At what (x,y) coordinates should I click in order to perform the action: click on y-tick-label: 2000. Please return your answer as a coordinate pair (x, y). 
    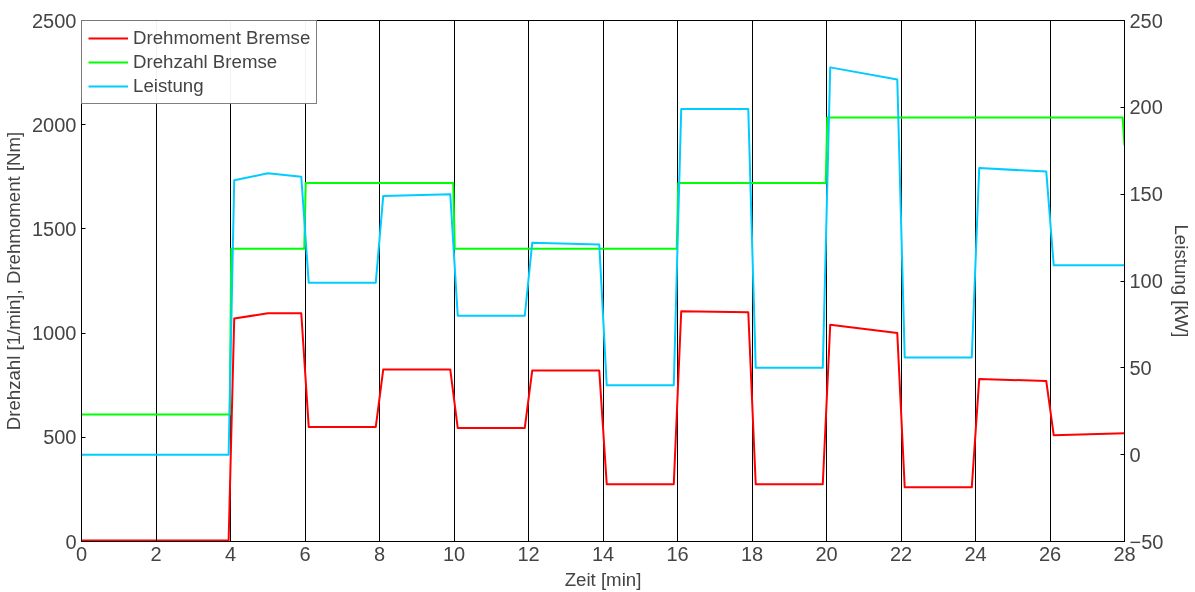
    Looking at the image, I should click on (54, 124).